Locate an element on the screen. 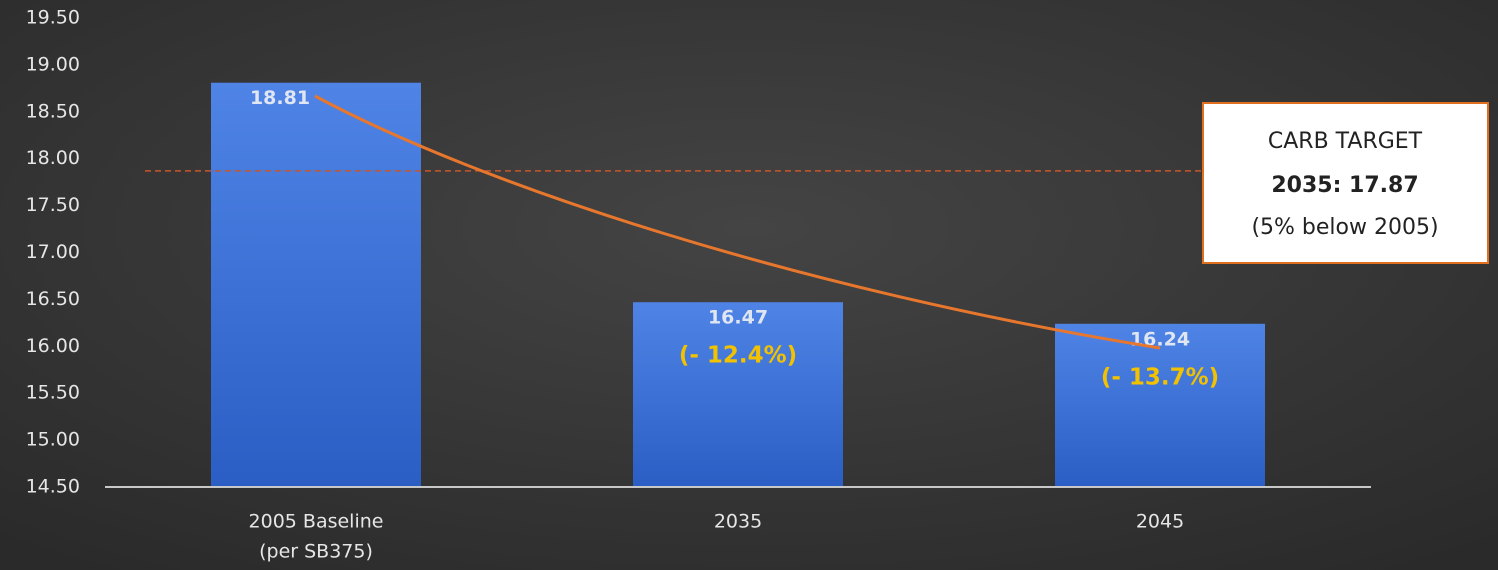 The width and height of the screenshot is (1498, 570). target-title: CARB TARGET is located at coordinates (1345, 141).